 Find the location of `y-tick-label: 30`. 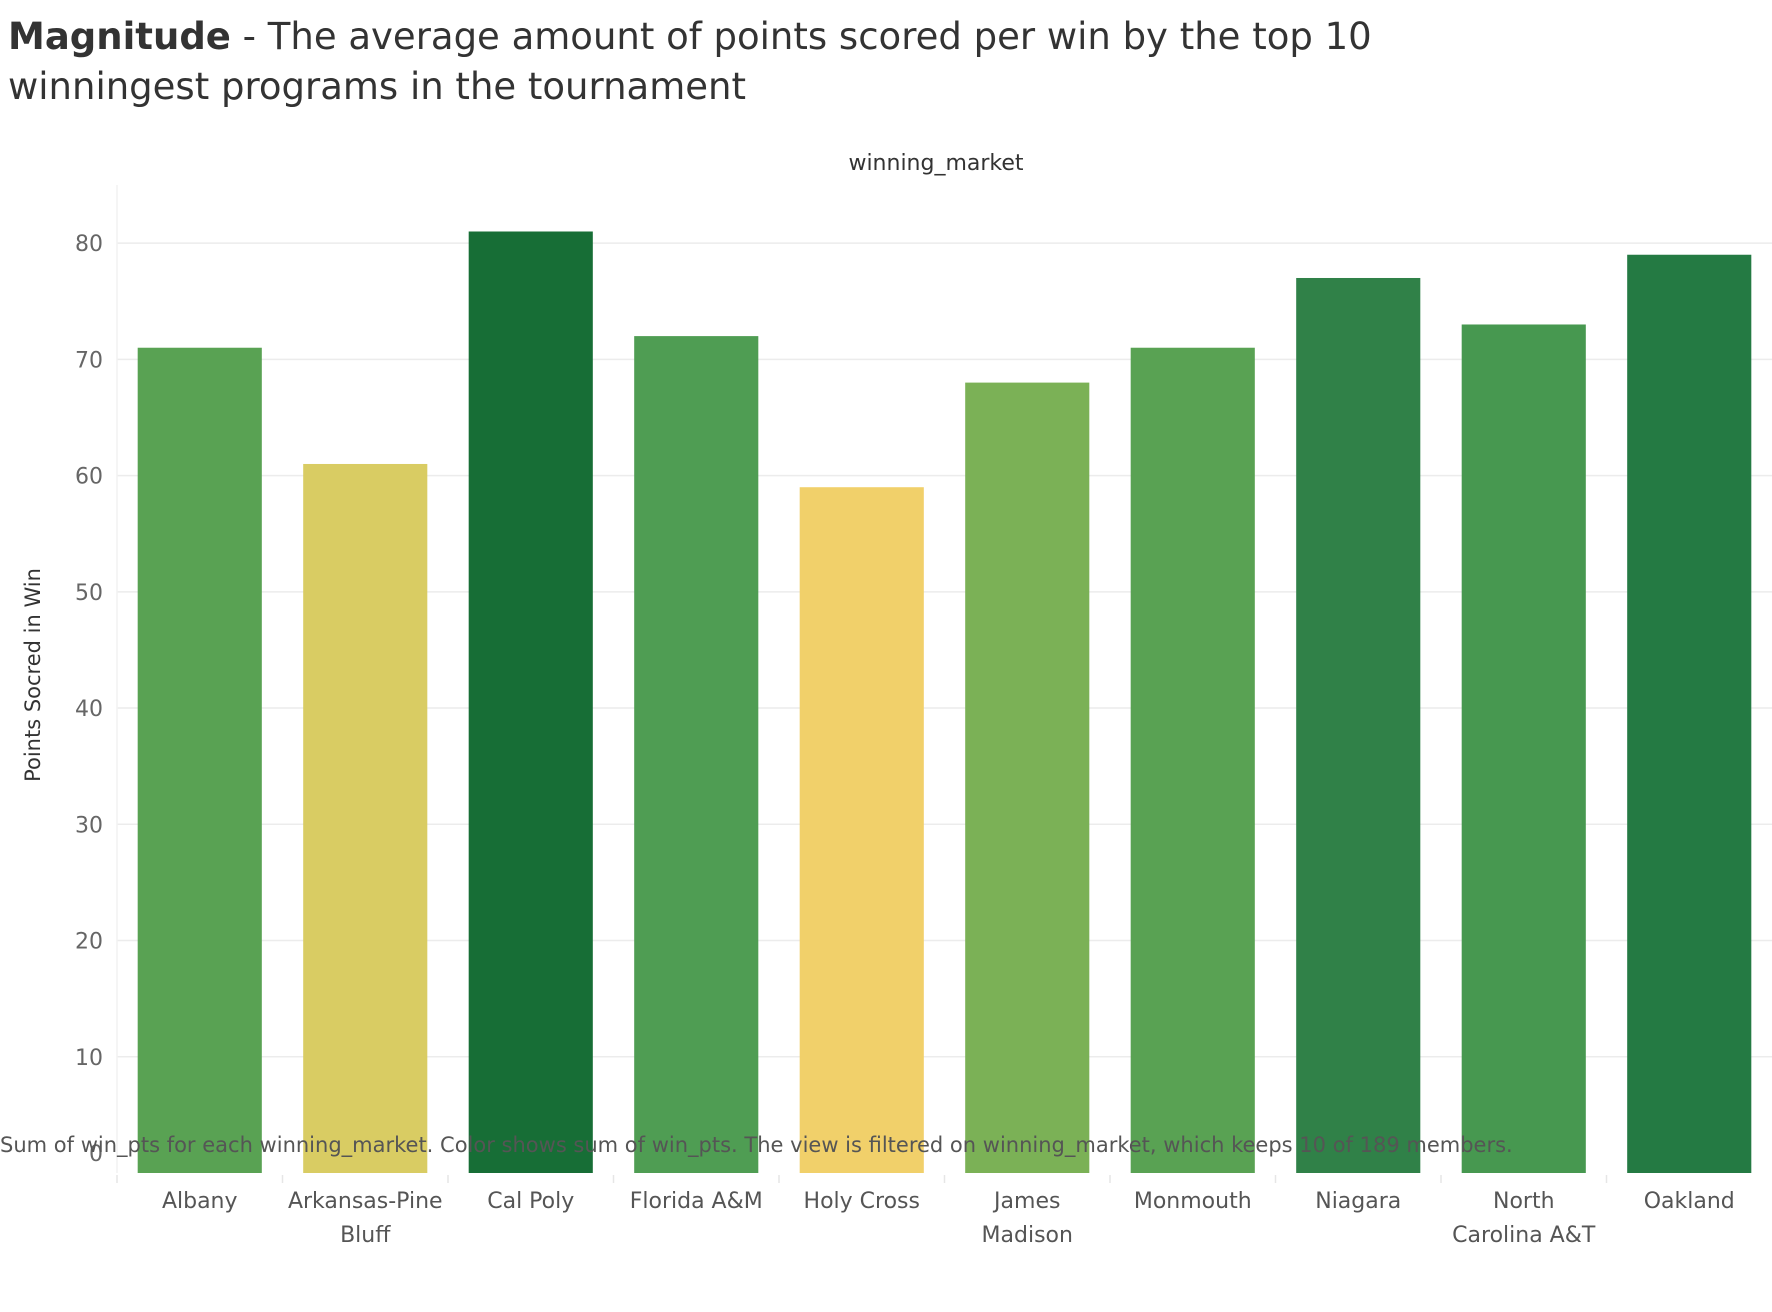

y-tick-label: 30 is located at coordinates (89, 825).